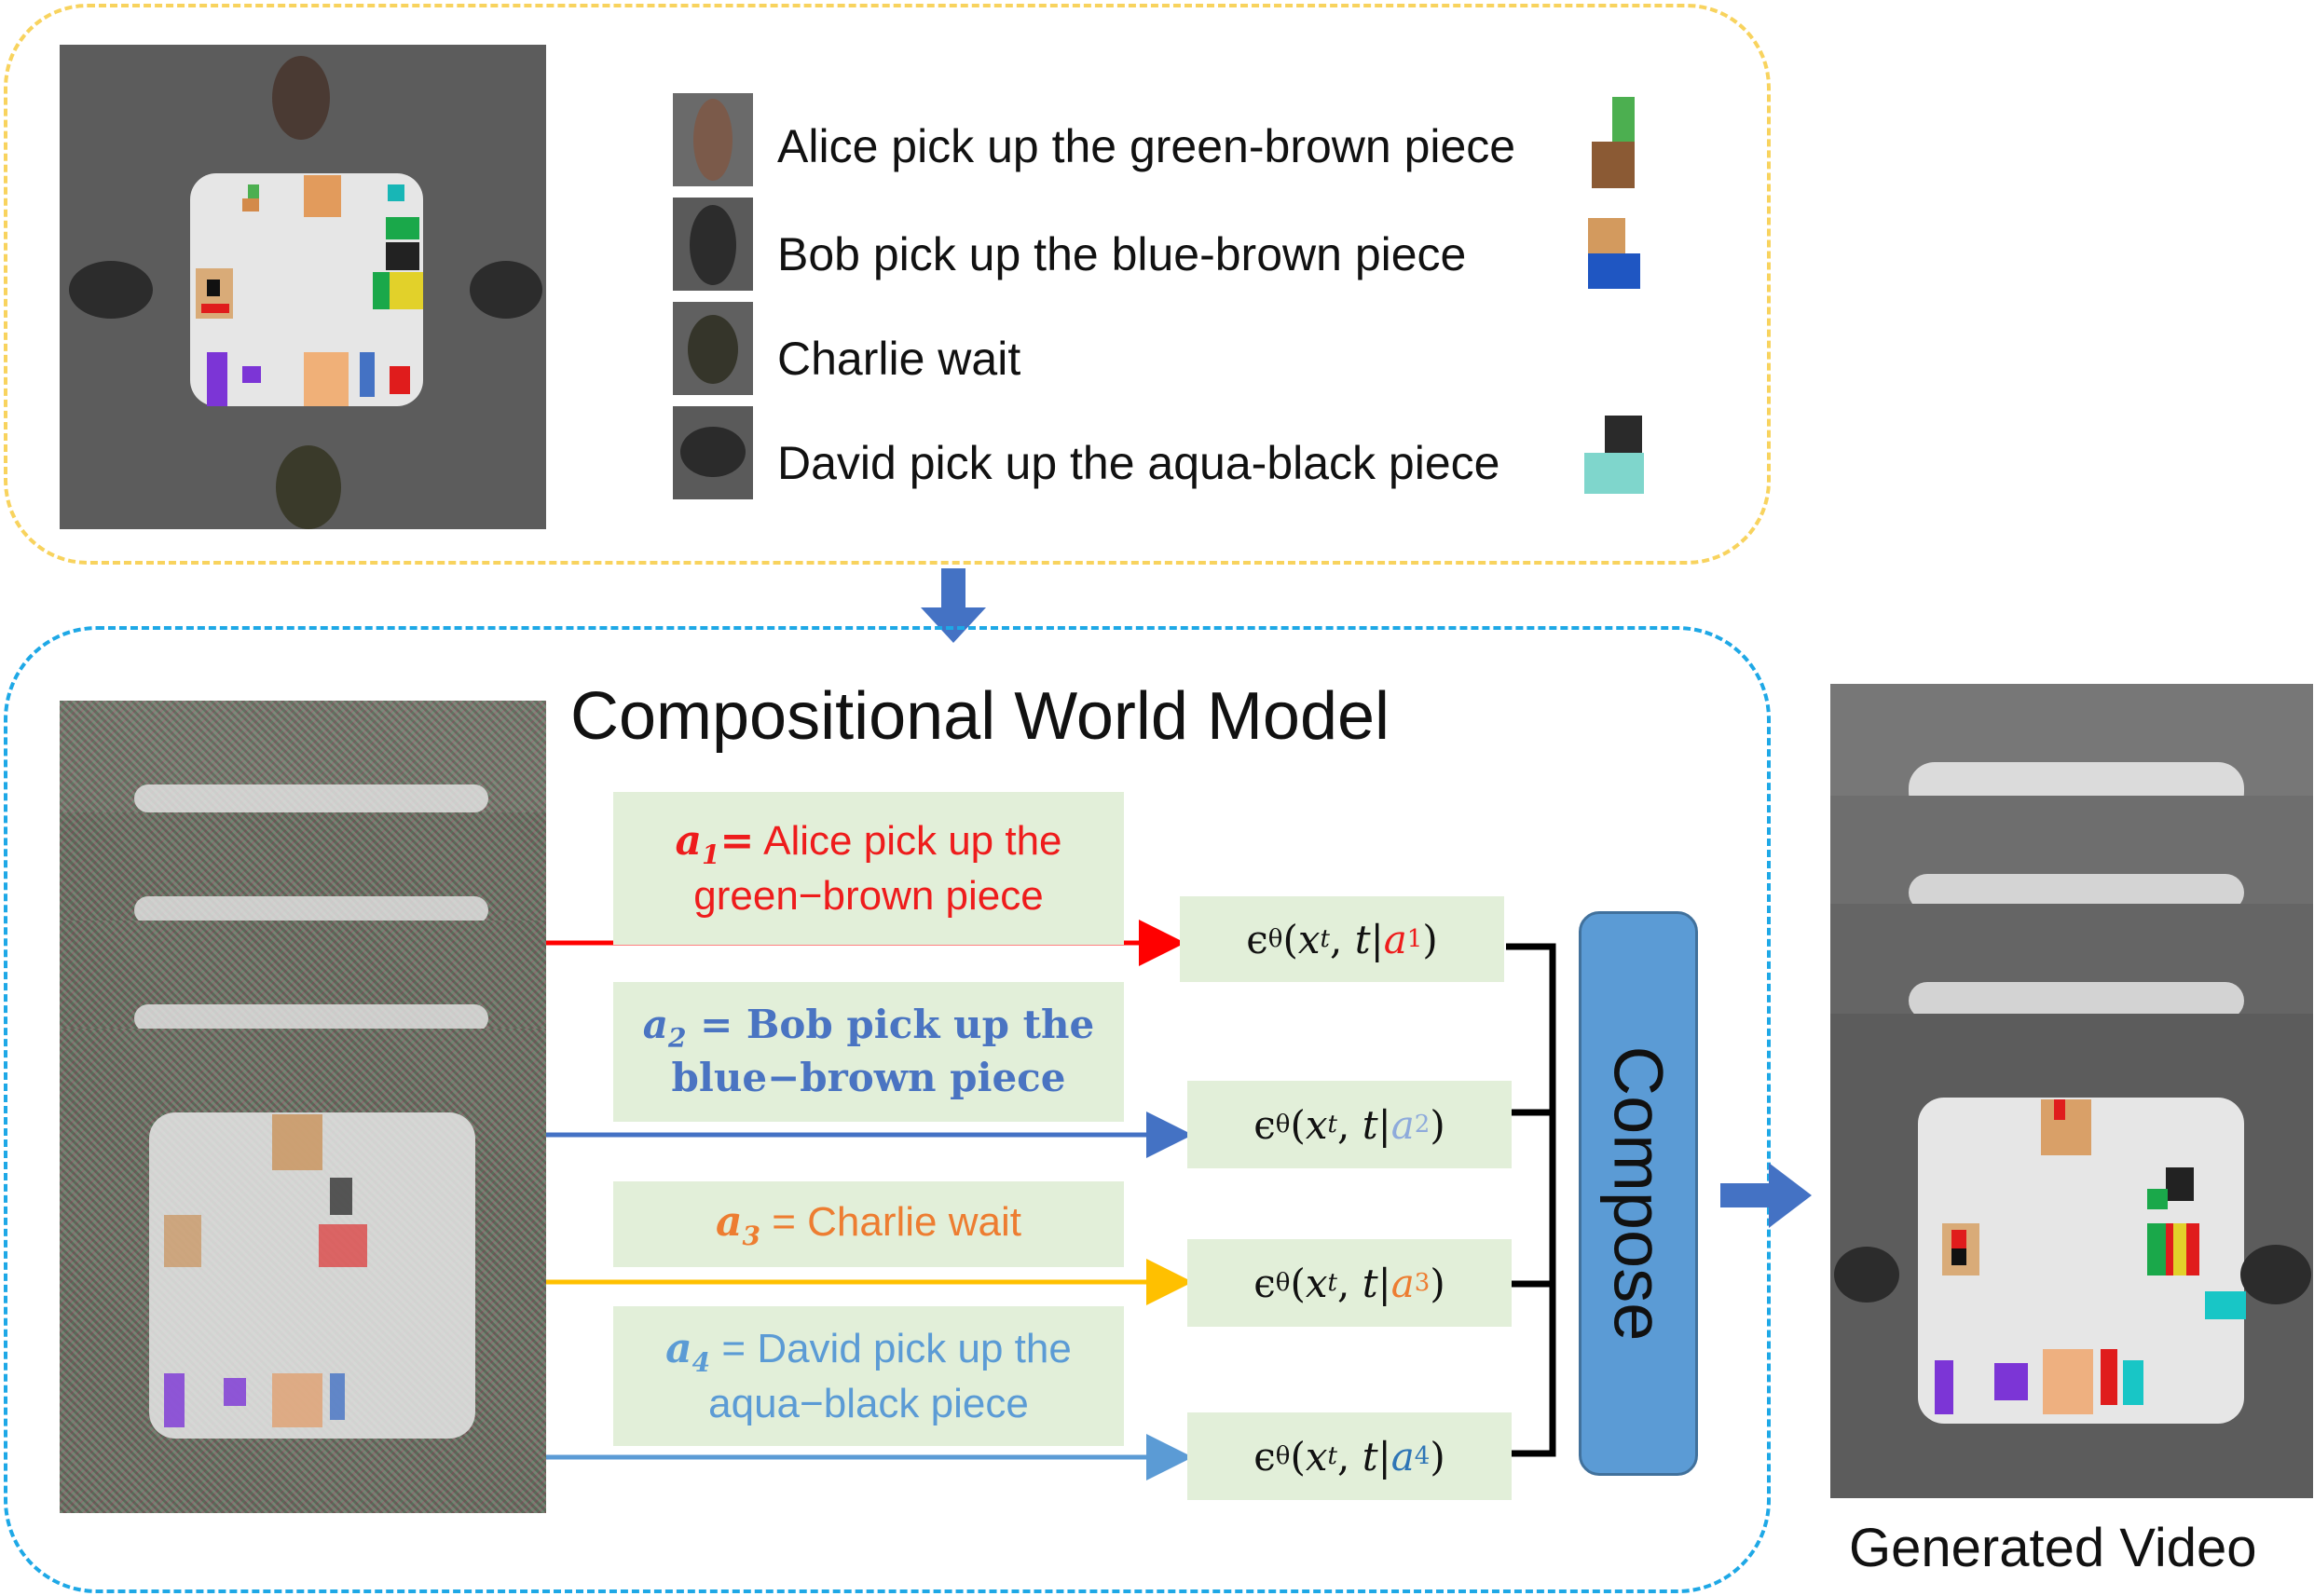 Image resolution: width=2314 pixels, height=1596 pixels. What do you see at coordinates (1350, 1456) in the screenshot?
I see `noise-term-a4: ϵ θ(x t, t | a 4)` at bounding box center [1350, 1456].